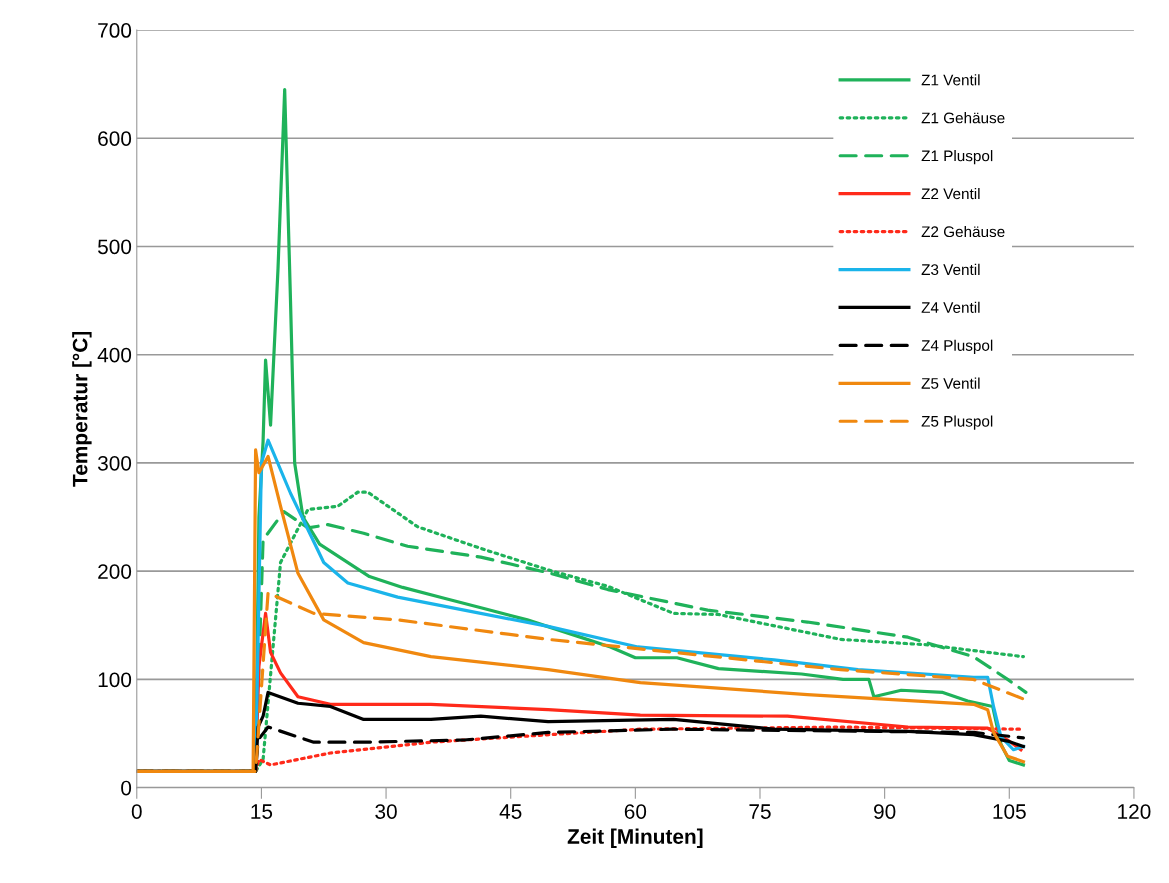 Image resolution: width=1169 pixels, height=883 pixels. What do you see at coordinates (115, 571) in the screenshot?
I see `y-tick-label: 200` at bounding box center [115, 571].